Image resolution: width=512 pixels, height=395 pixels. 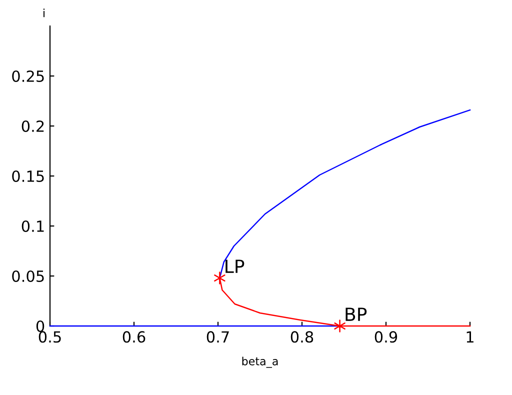 I want to click on x-tick-label: 1, so click(x=470, y=336).